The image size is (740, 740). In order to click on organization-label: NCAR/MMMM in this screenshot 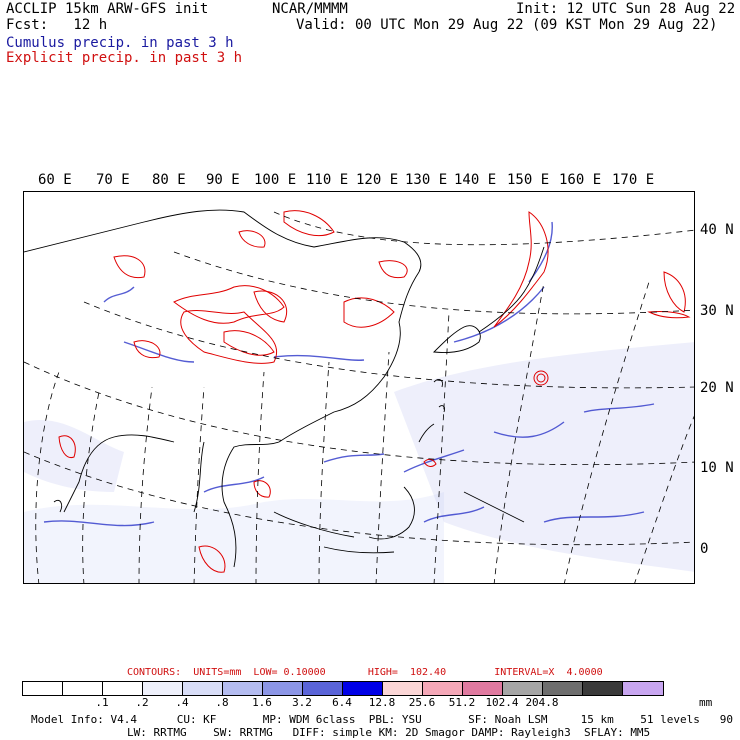, I will do `click(310, 9)`.